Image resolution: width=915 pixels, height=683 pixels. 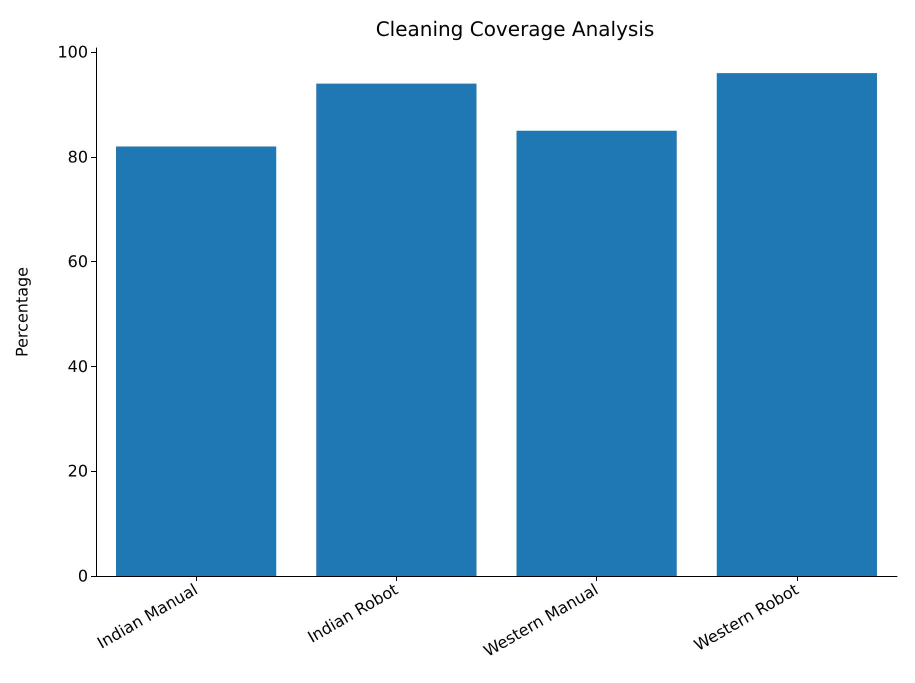 What do you see at coordinates (83, 576) in the screenshot?
I see `y-tick-label: 0` at bounding box center [83, 576].